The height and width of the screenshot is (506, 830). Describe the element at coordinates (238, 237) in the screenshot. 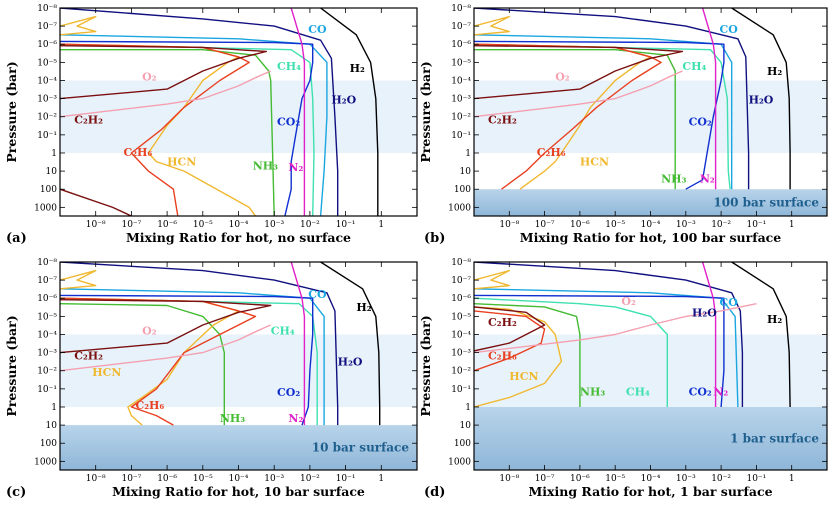

I see `x-axis-label: Mixing Ratio for hot, no surface` at that location.